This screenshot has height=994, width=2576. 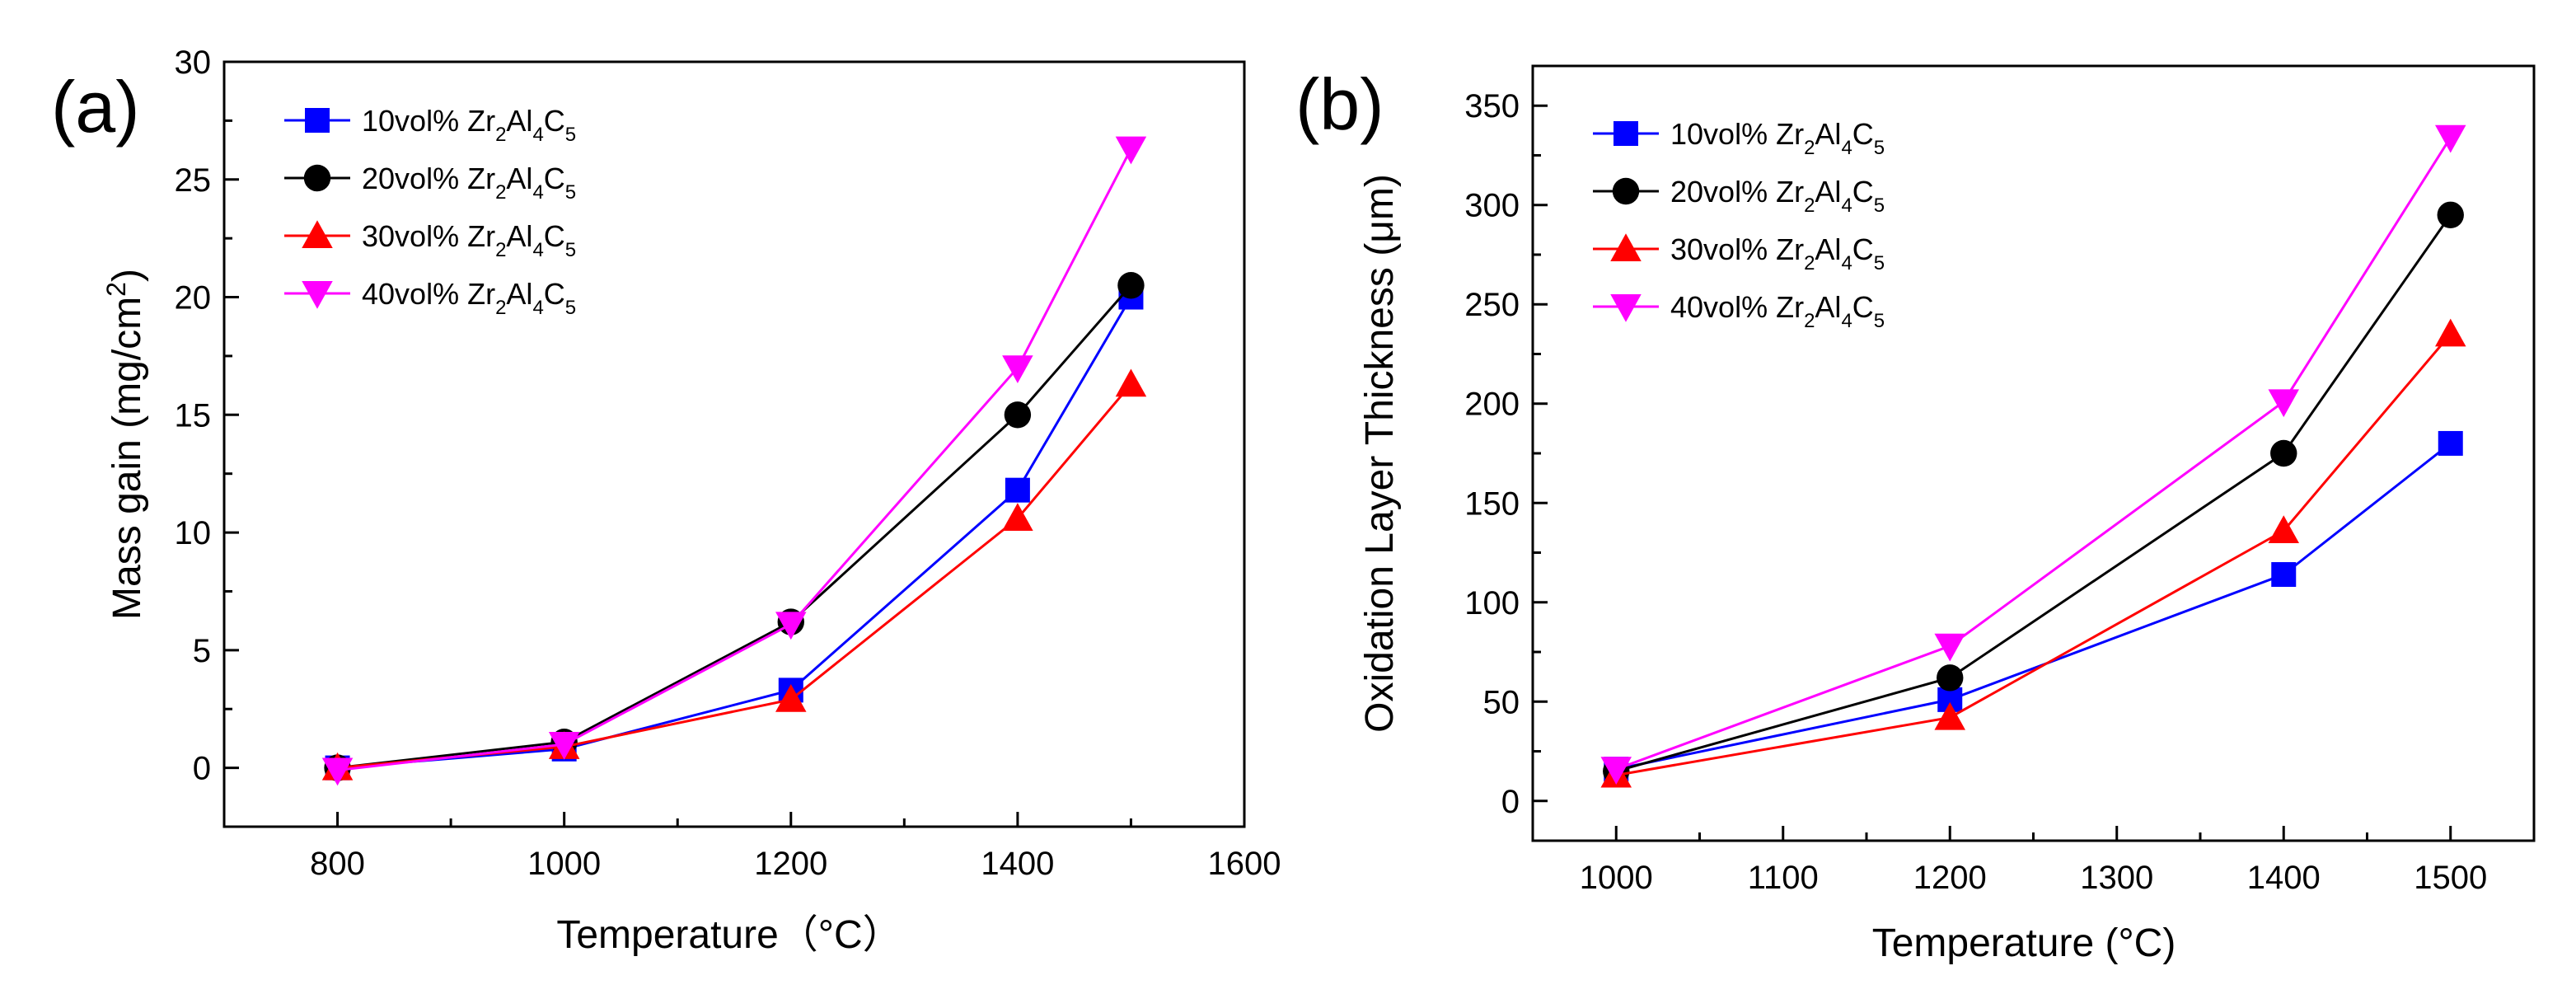 What do you see at coordinates (202, 769) in the screenshot?
I see `y-tick-label: 0` at bounding box center [202, 769].